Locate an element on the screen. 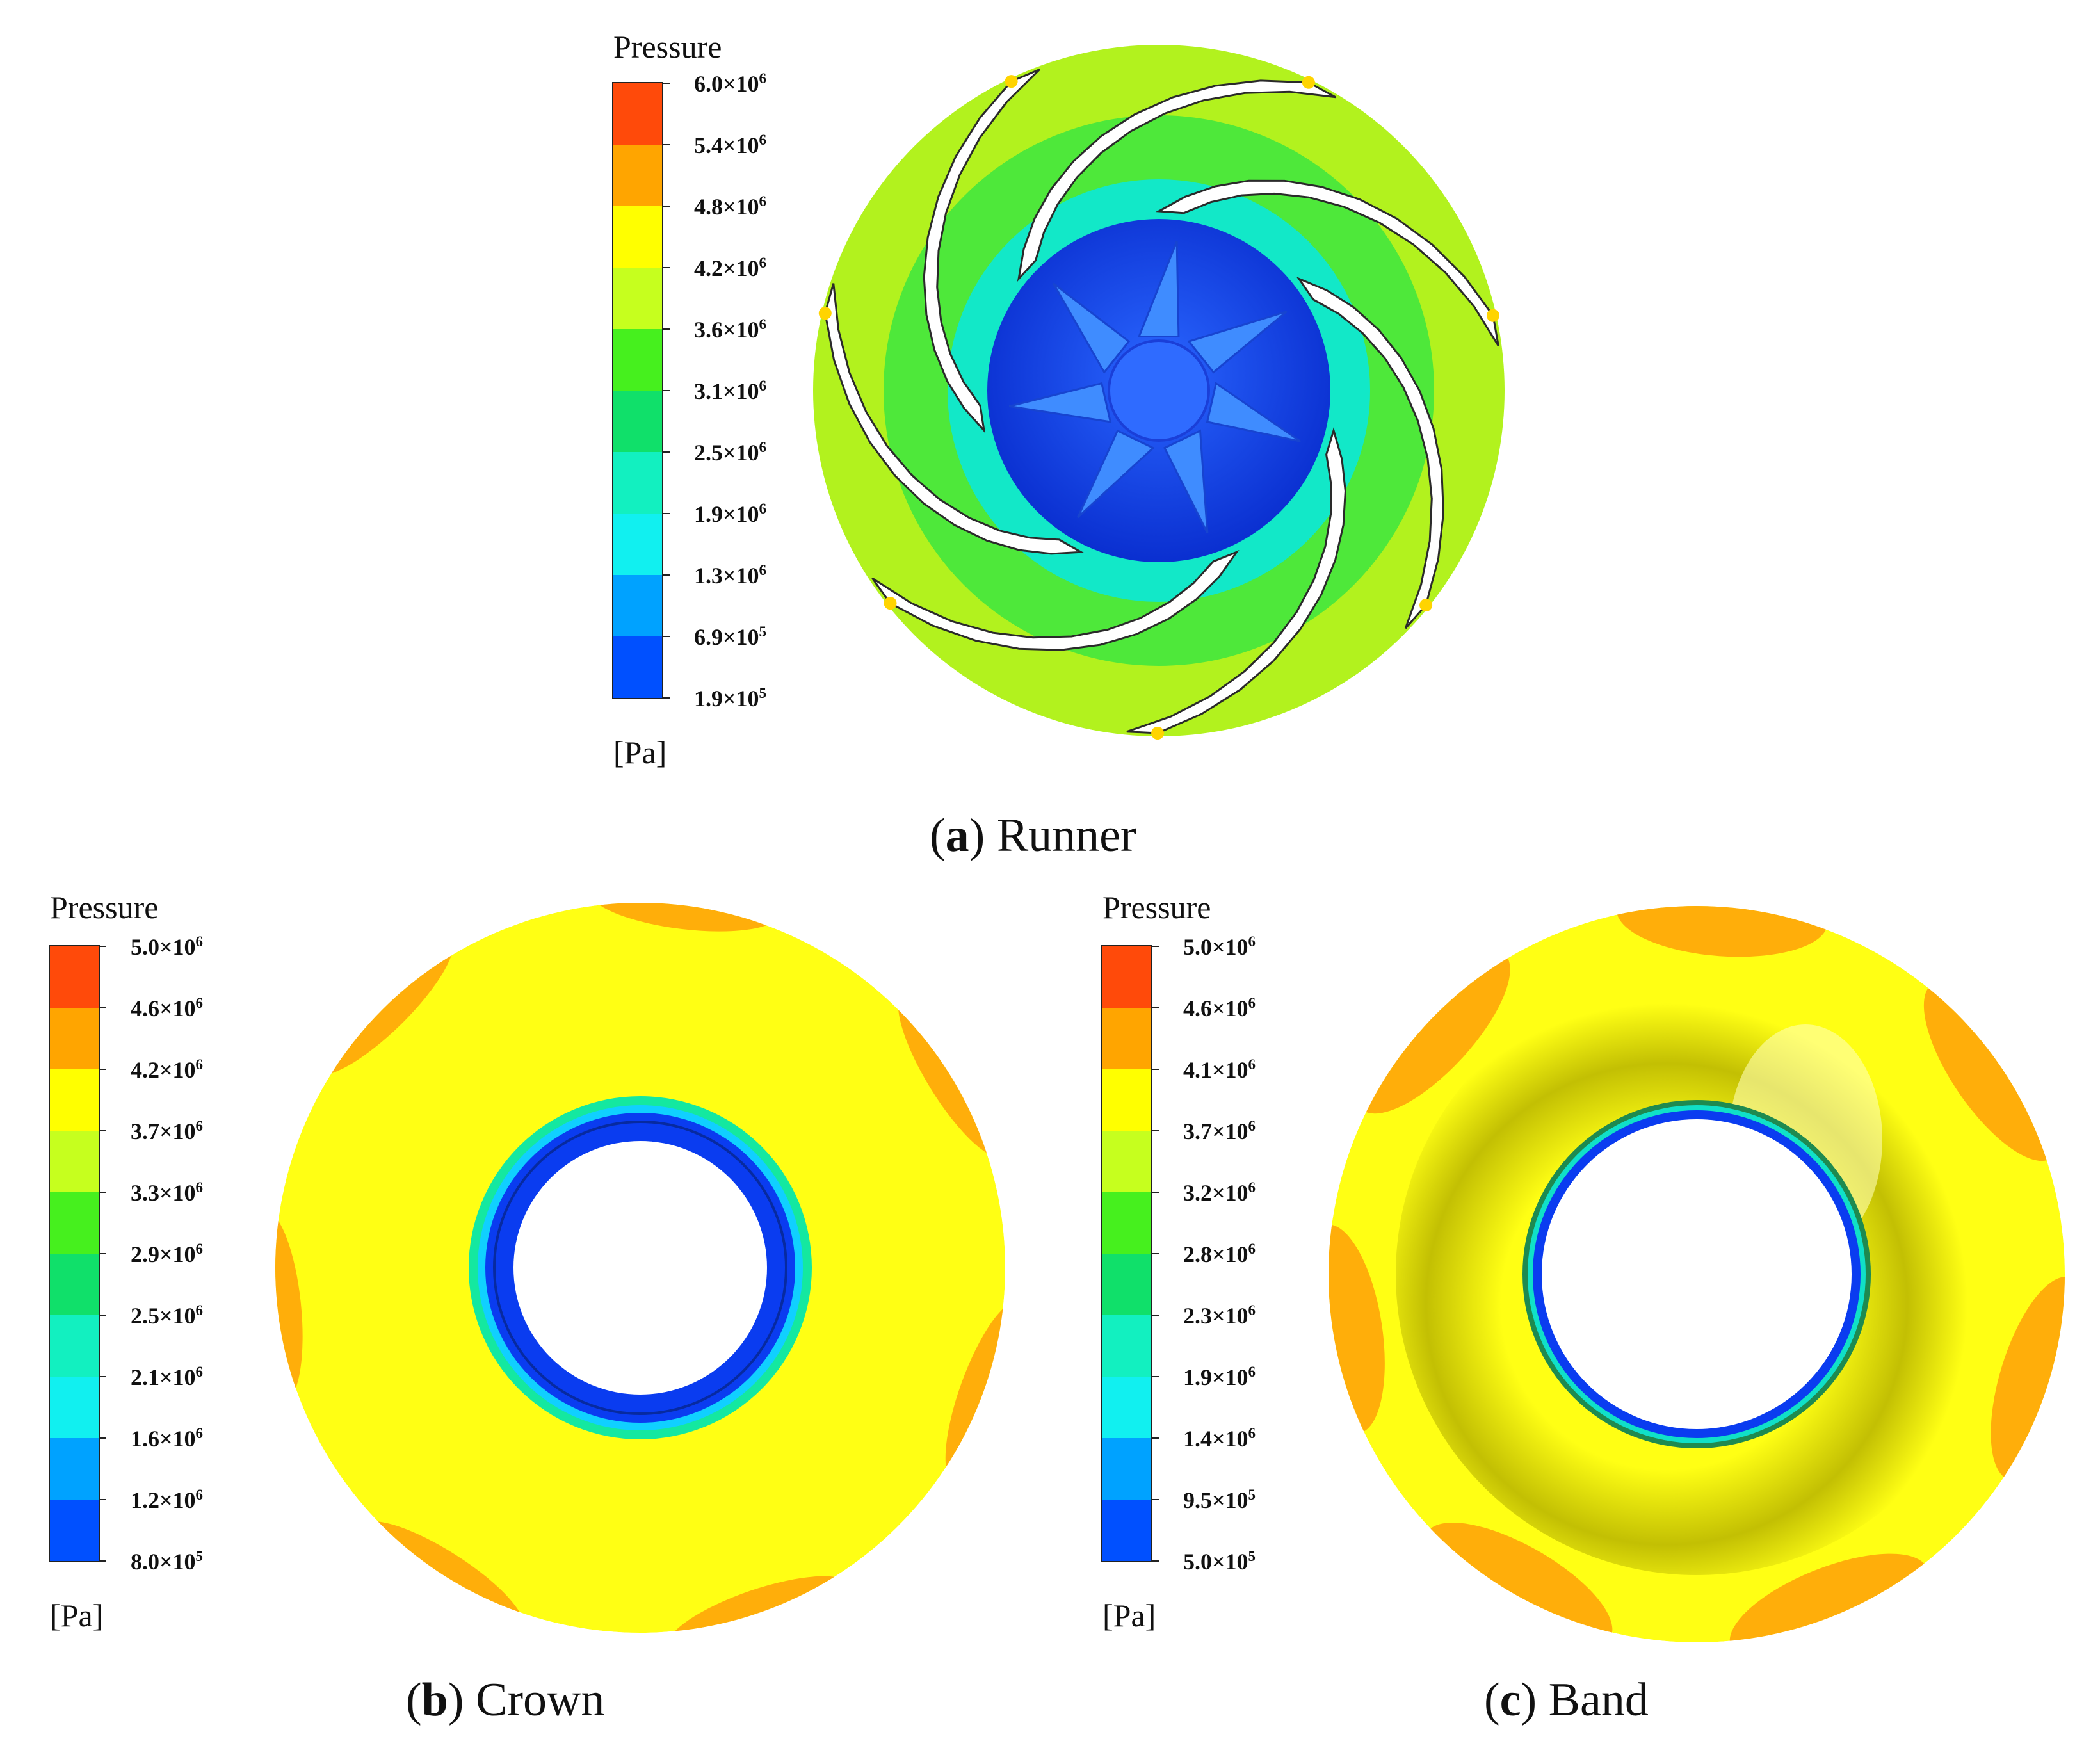  legend-title: Pressure is located at coordinates (1156, 907).